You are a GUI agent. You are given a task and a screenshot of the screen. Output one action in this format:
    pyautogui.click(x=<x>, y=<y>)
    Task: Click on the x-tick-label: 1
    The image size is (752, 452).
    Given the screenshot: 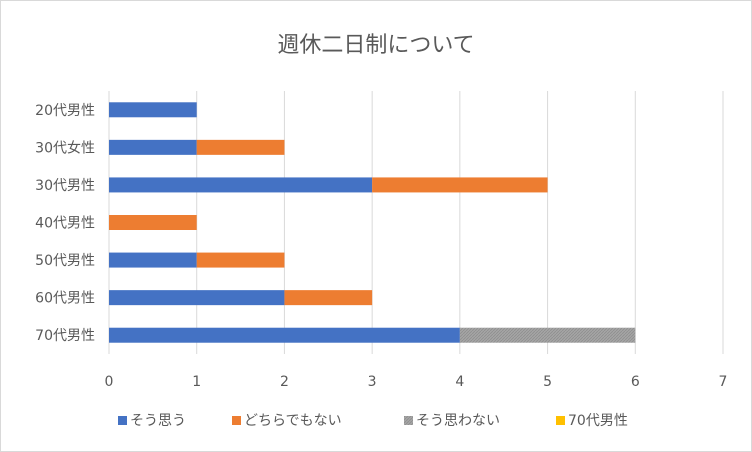 What is the action you would take?
    pyautogui.click(x=196, y=382)
    